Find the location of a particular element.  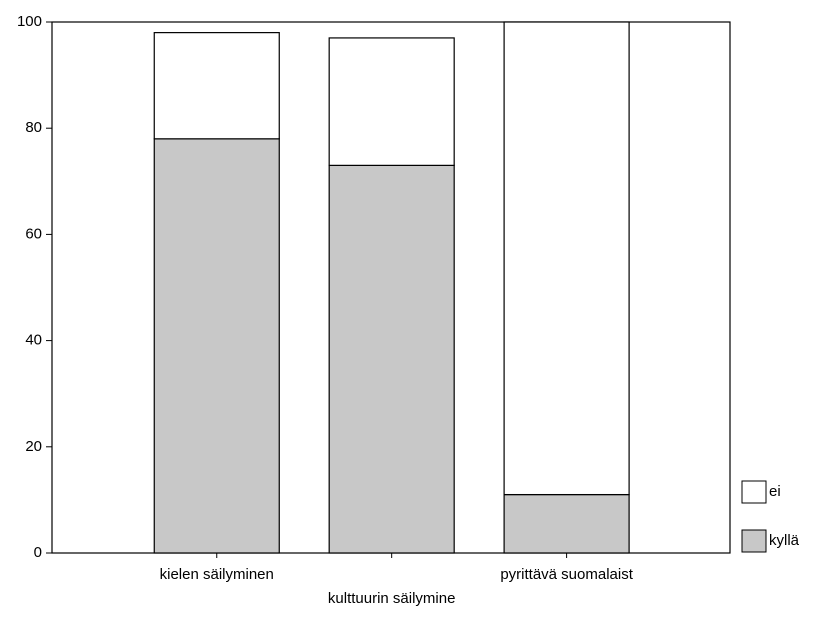

y-tick-label: 0 is located at coordinates (38, 552).